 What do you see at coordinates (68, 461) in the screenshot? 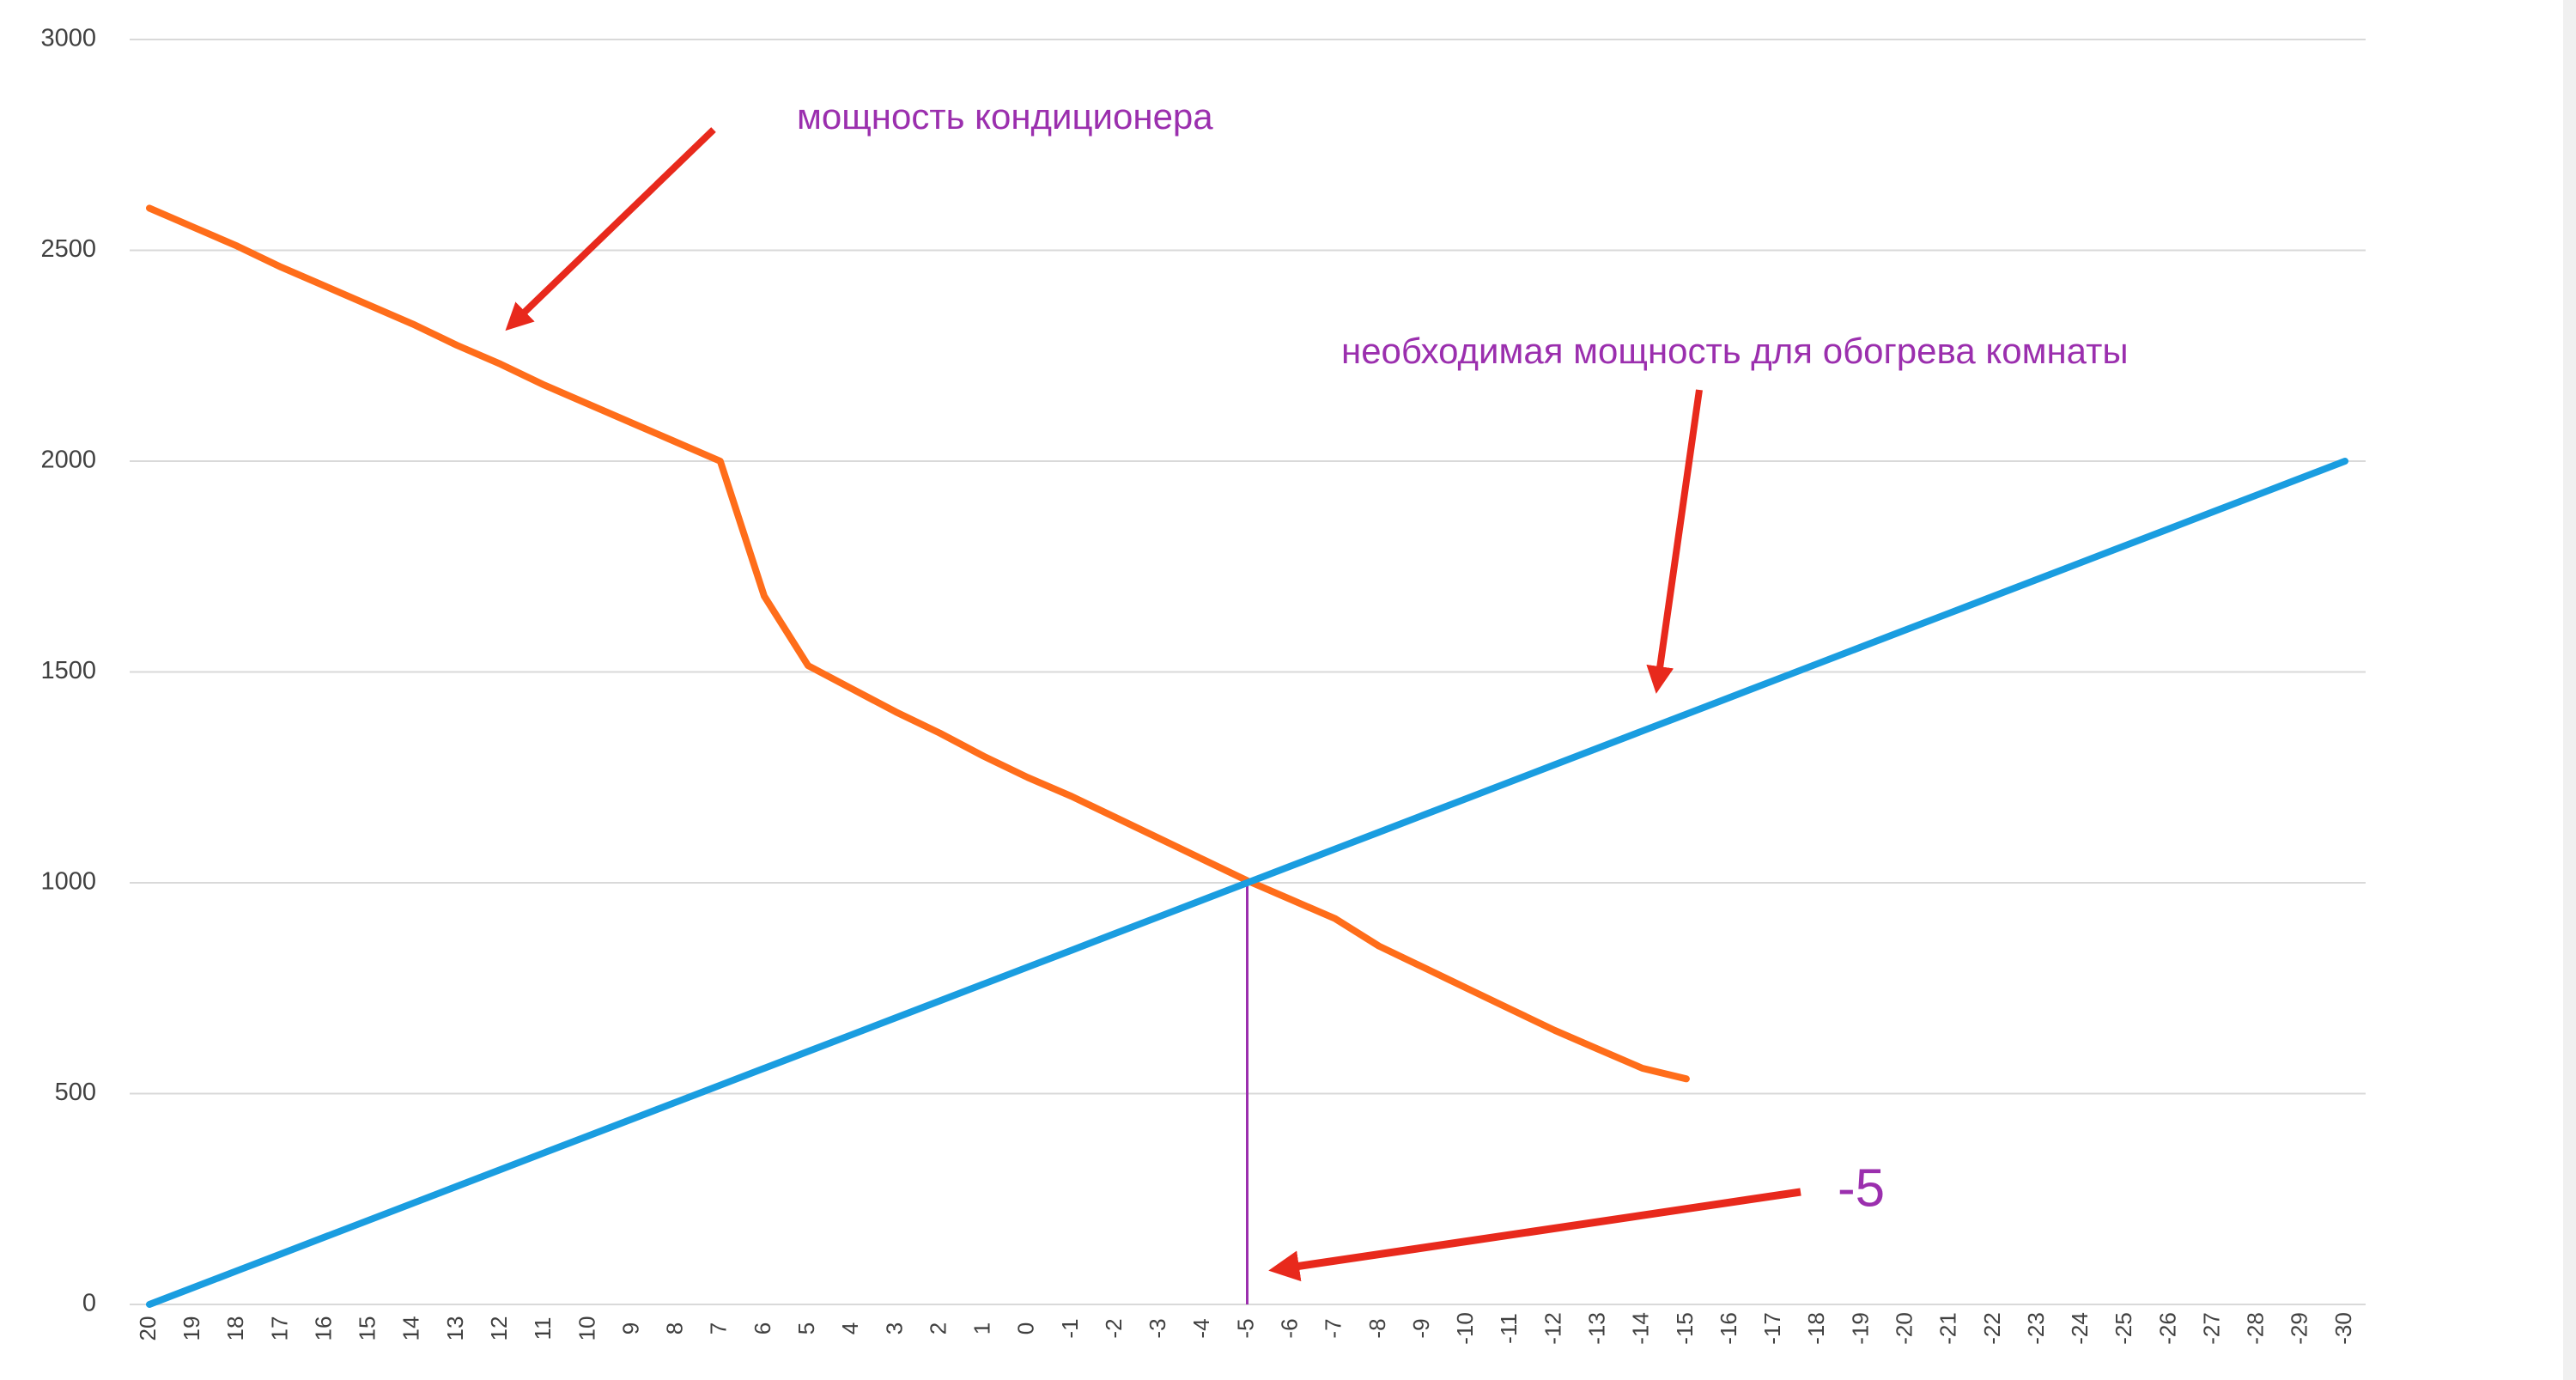
I see `y-tick-label: 2000` at bounding box center [68, 461].